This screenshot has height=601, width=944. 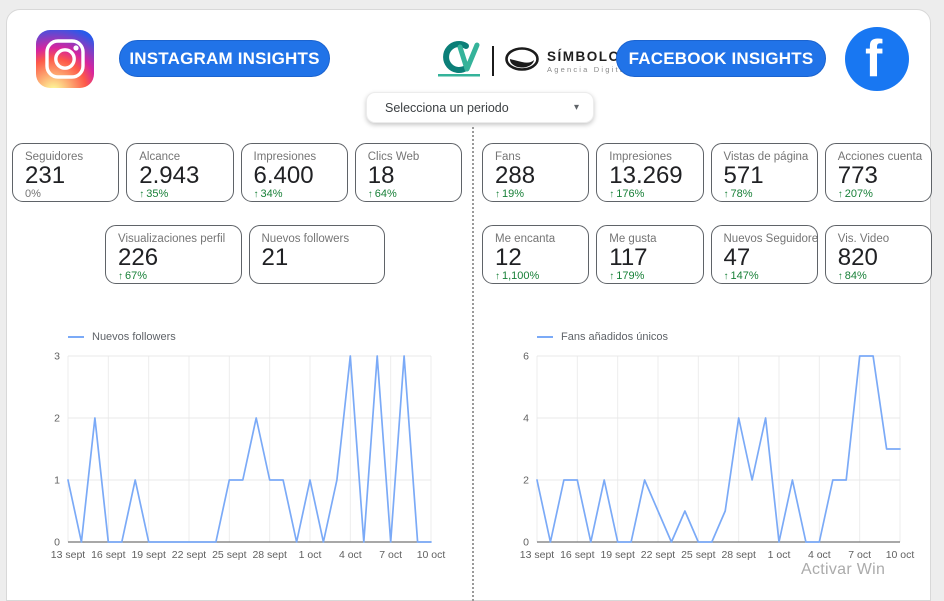 What do you see at coordinates (310, 555) in the screenshot?
I see `svg-text: 1 oct` at bounding box center [310, 555].